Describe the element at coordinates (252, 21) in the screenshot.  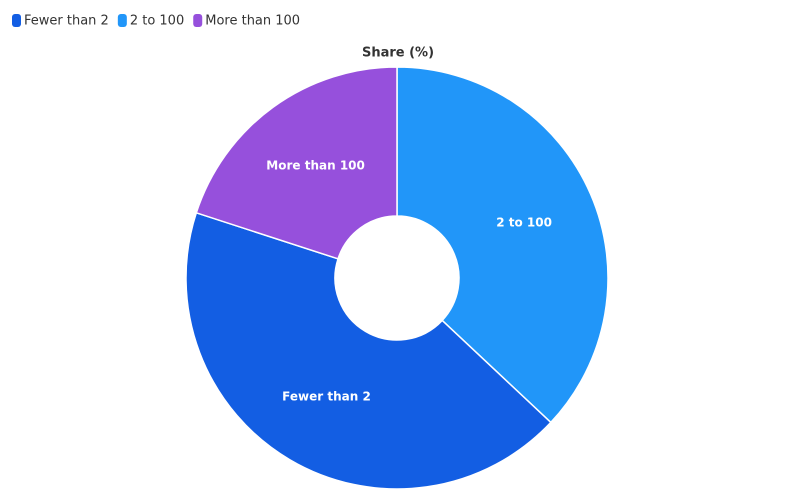
I see `legend-label: More than 100` at that location.